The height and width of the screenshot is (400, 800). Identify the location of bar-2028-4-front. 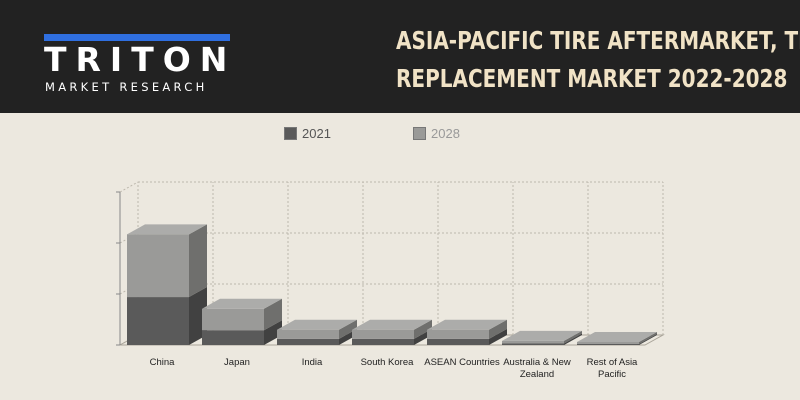
(458, 334).